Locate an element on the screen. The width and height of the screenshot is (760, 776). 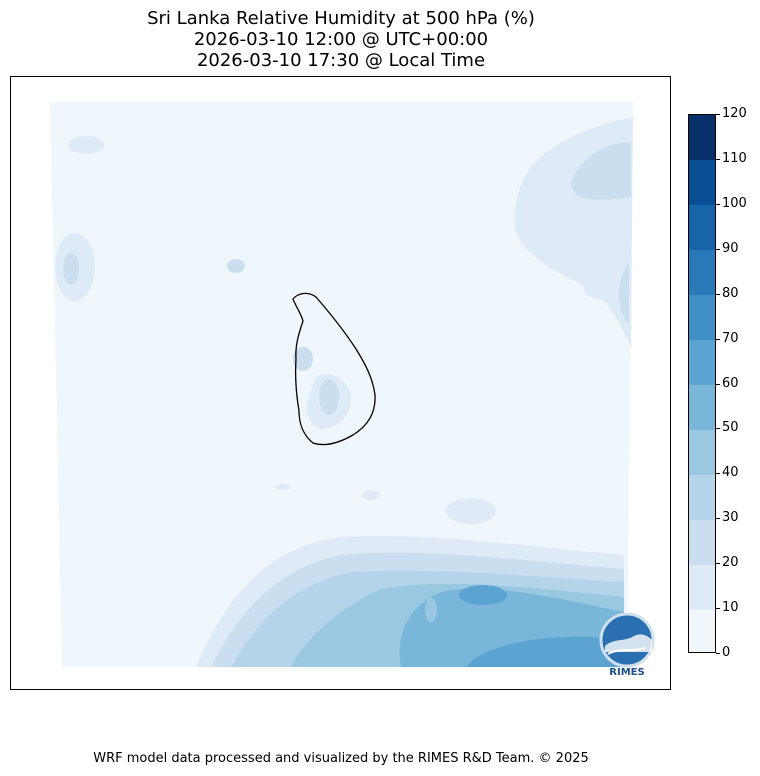
colorbar-tick-label: 20 is located at coordinates (730, 563).